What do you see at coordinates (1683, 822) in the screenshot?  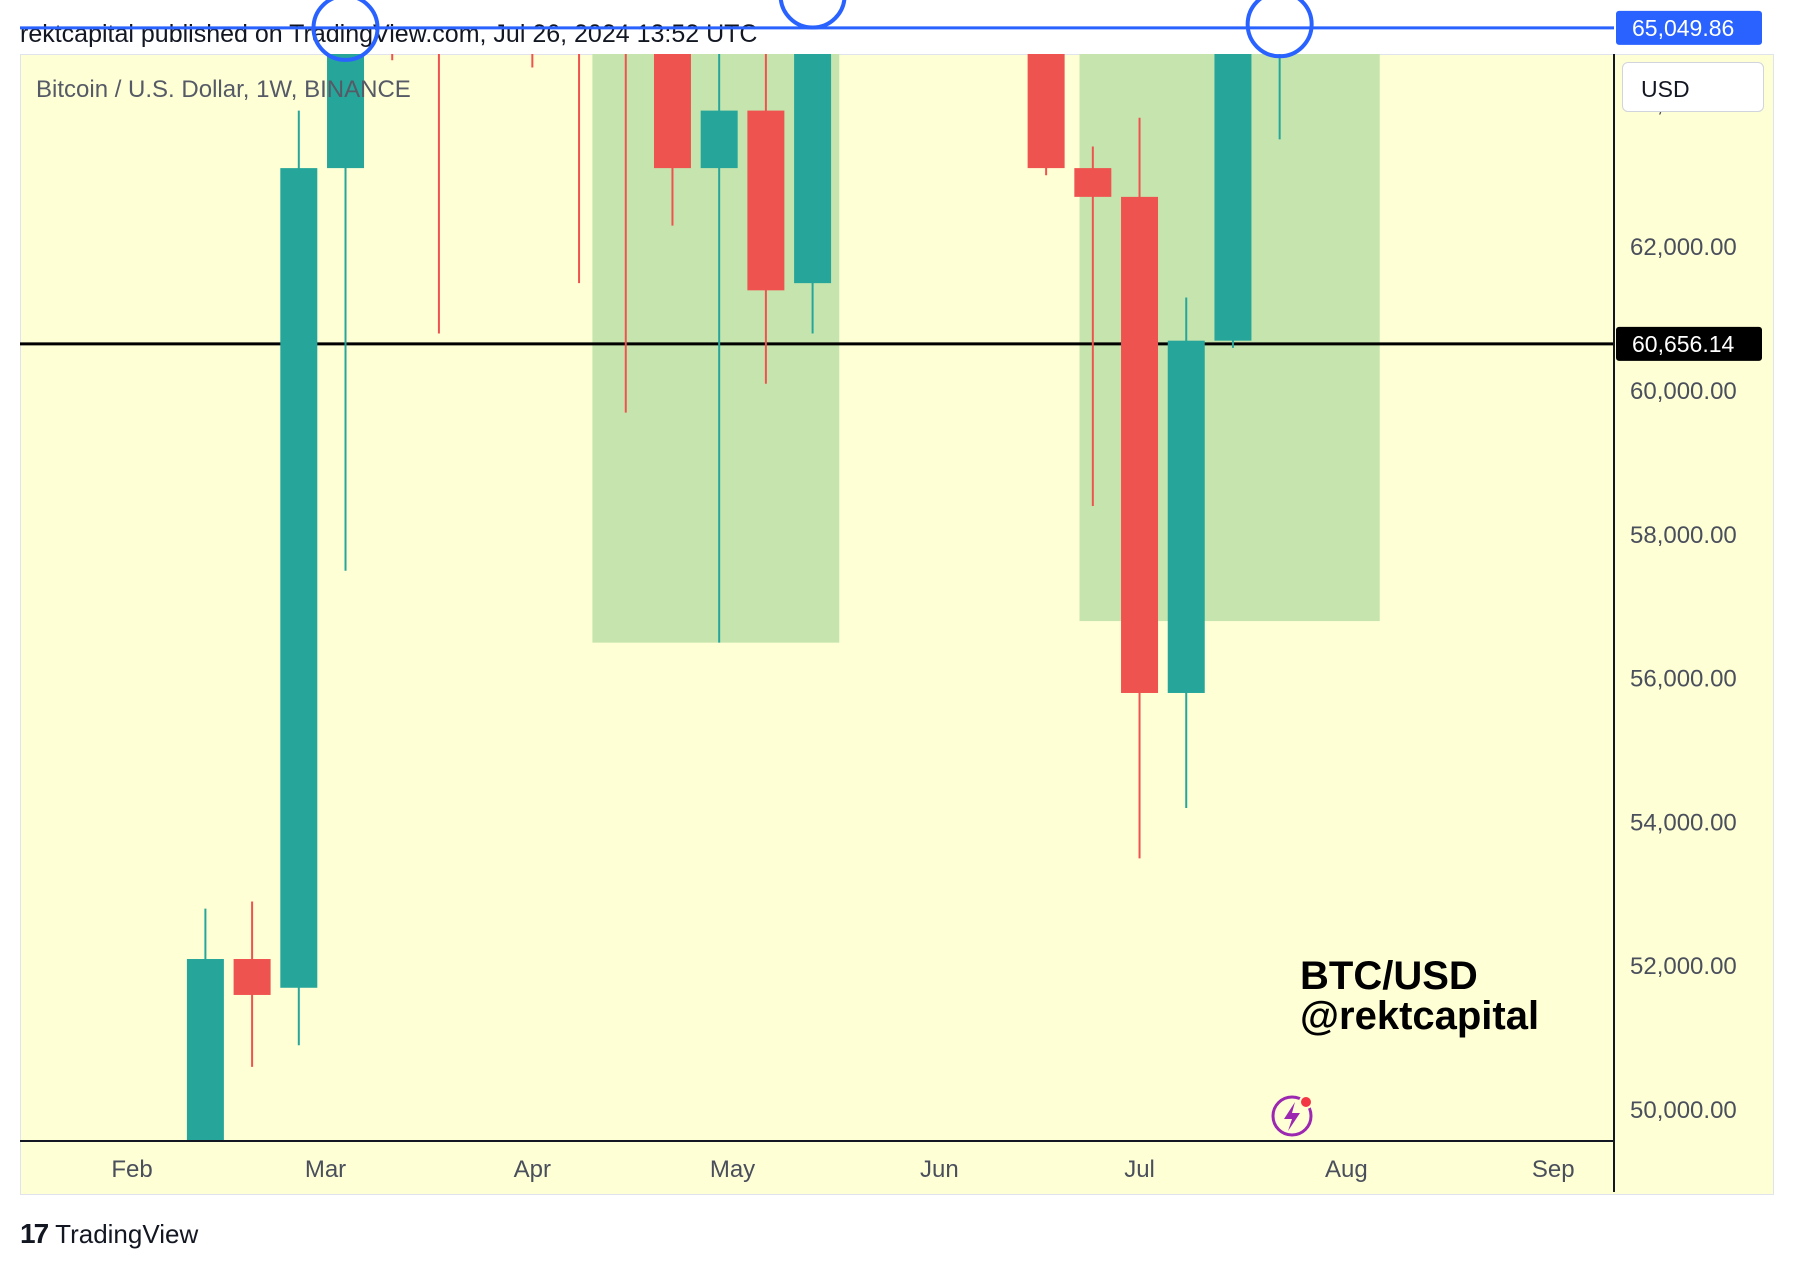 I see `price-tick-label: 54,000.00` at bounding box center [1683, 822].